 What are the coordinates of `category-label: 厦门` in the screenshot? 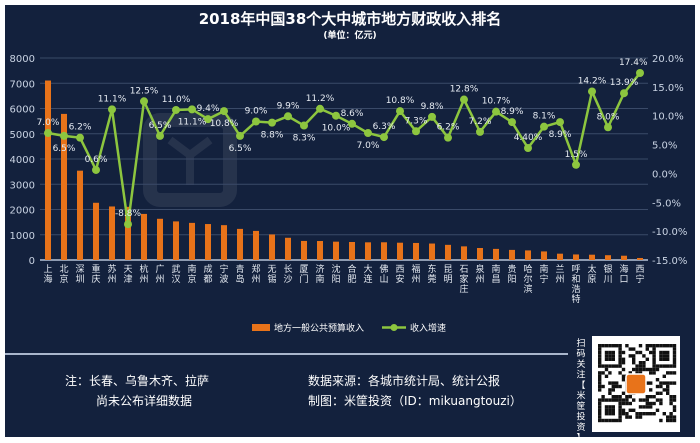 It's located at (303, 274).